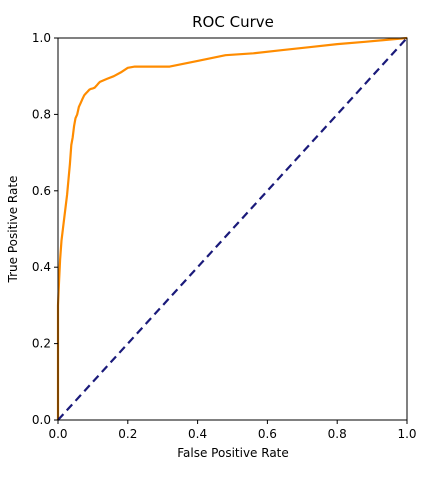  What do you see at coordinates (233, 22) in the screenshot?
I see `chart-title: ROC Curve` at bounding box center [233, 22].